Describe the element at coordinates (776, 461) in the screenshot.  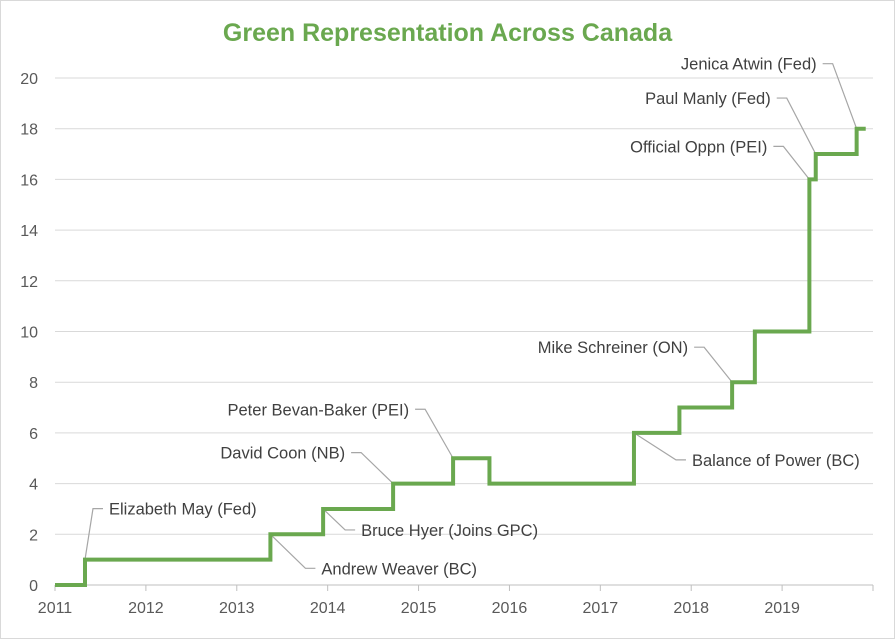
I see `annotation-label: Balance of Power (BC)` at that location.